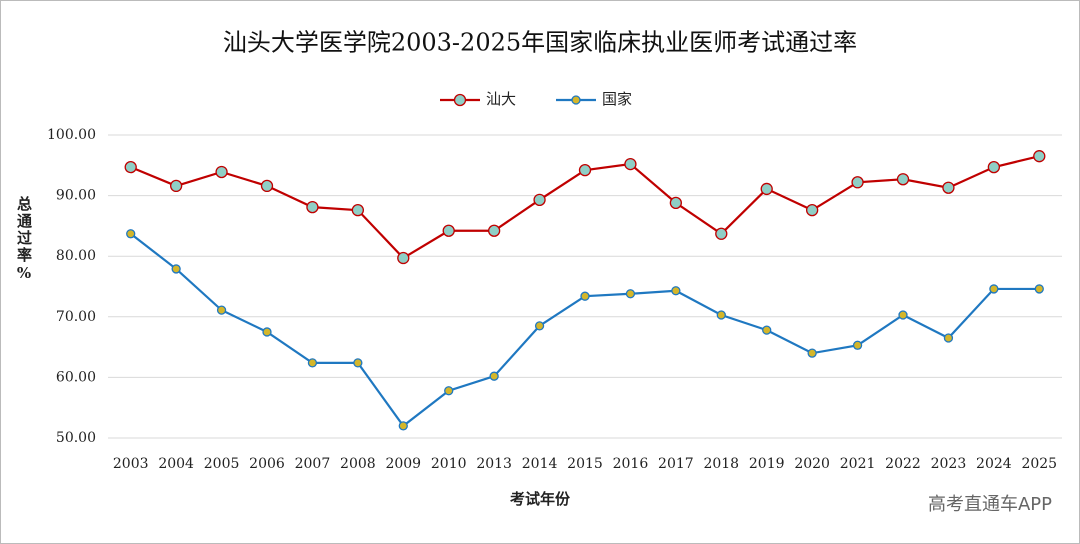 The image size is (1080, 544). What do you see at coordinates (903, 464) in the screenshot?
I see `x-tick-label: 2022` at bounding box center [903, 464].